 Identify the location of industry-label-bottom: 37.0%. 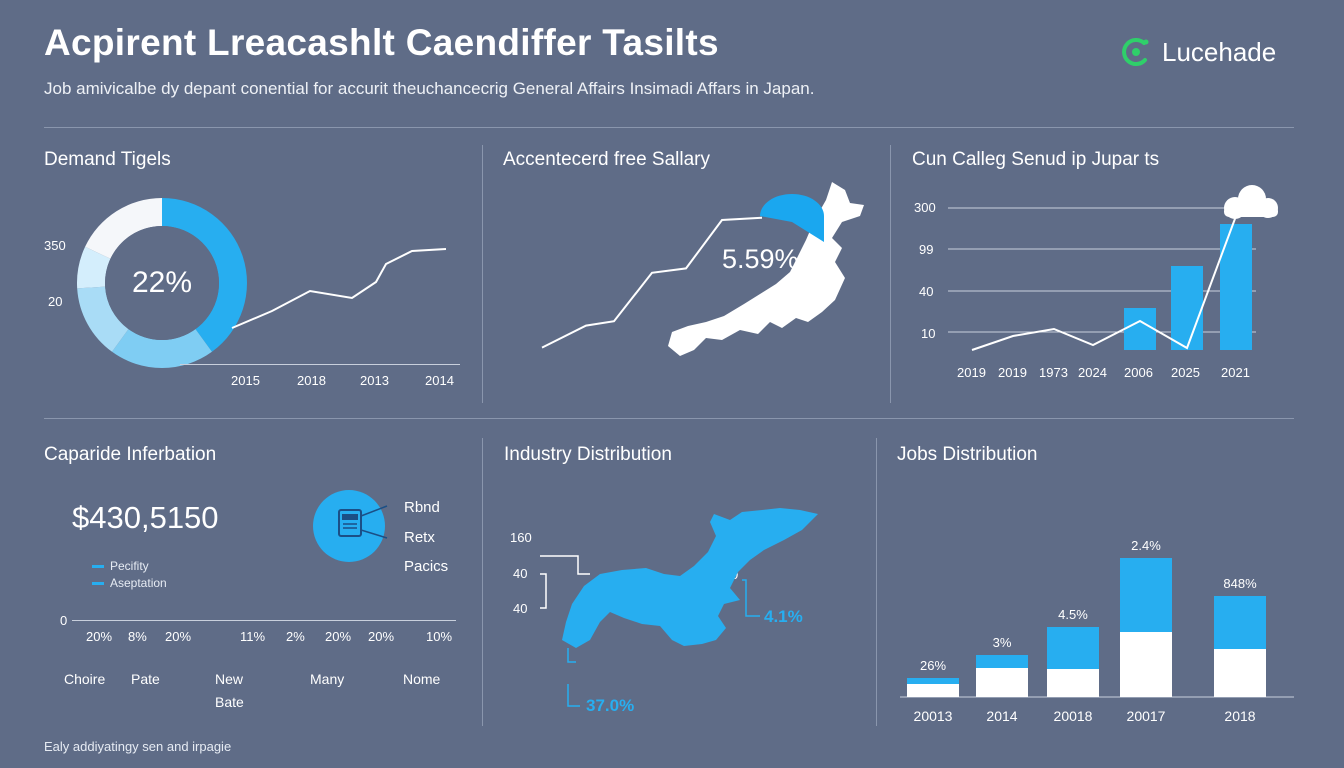
(610, 705).